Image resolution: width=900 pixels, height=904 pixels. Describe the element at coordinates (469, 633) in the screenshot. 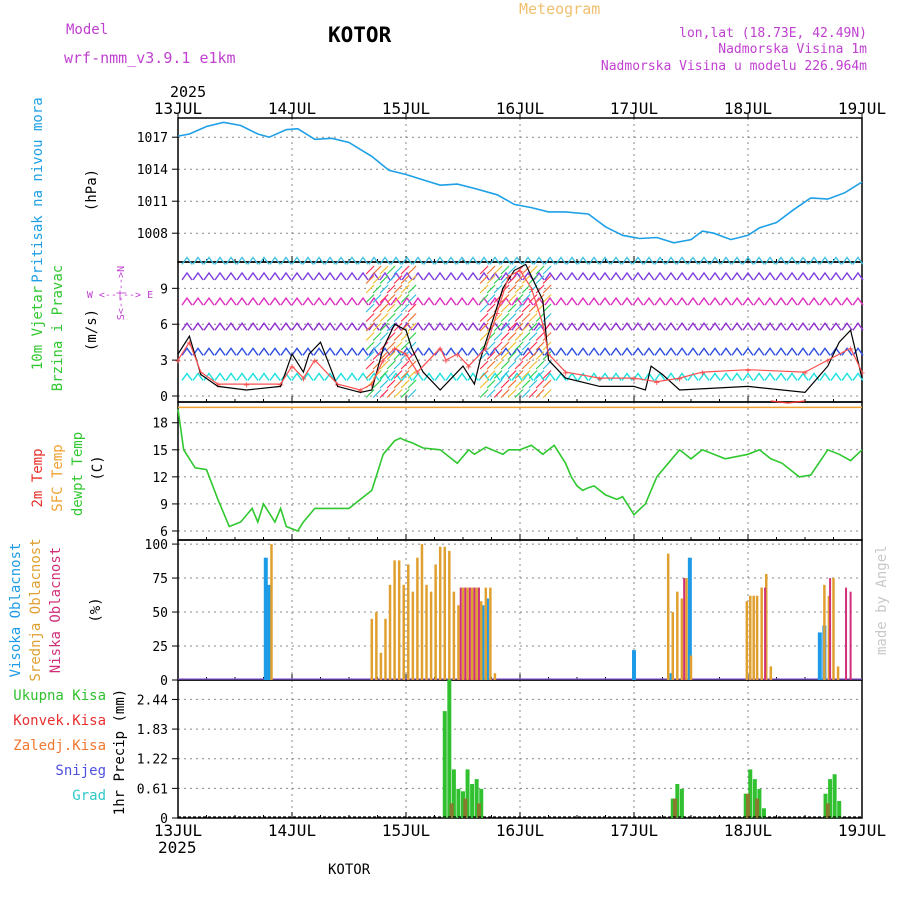

I see `cloud-bar-low` at that location.